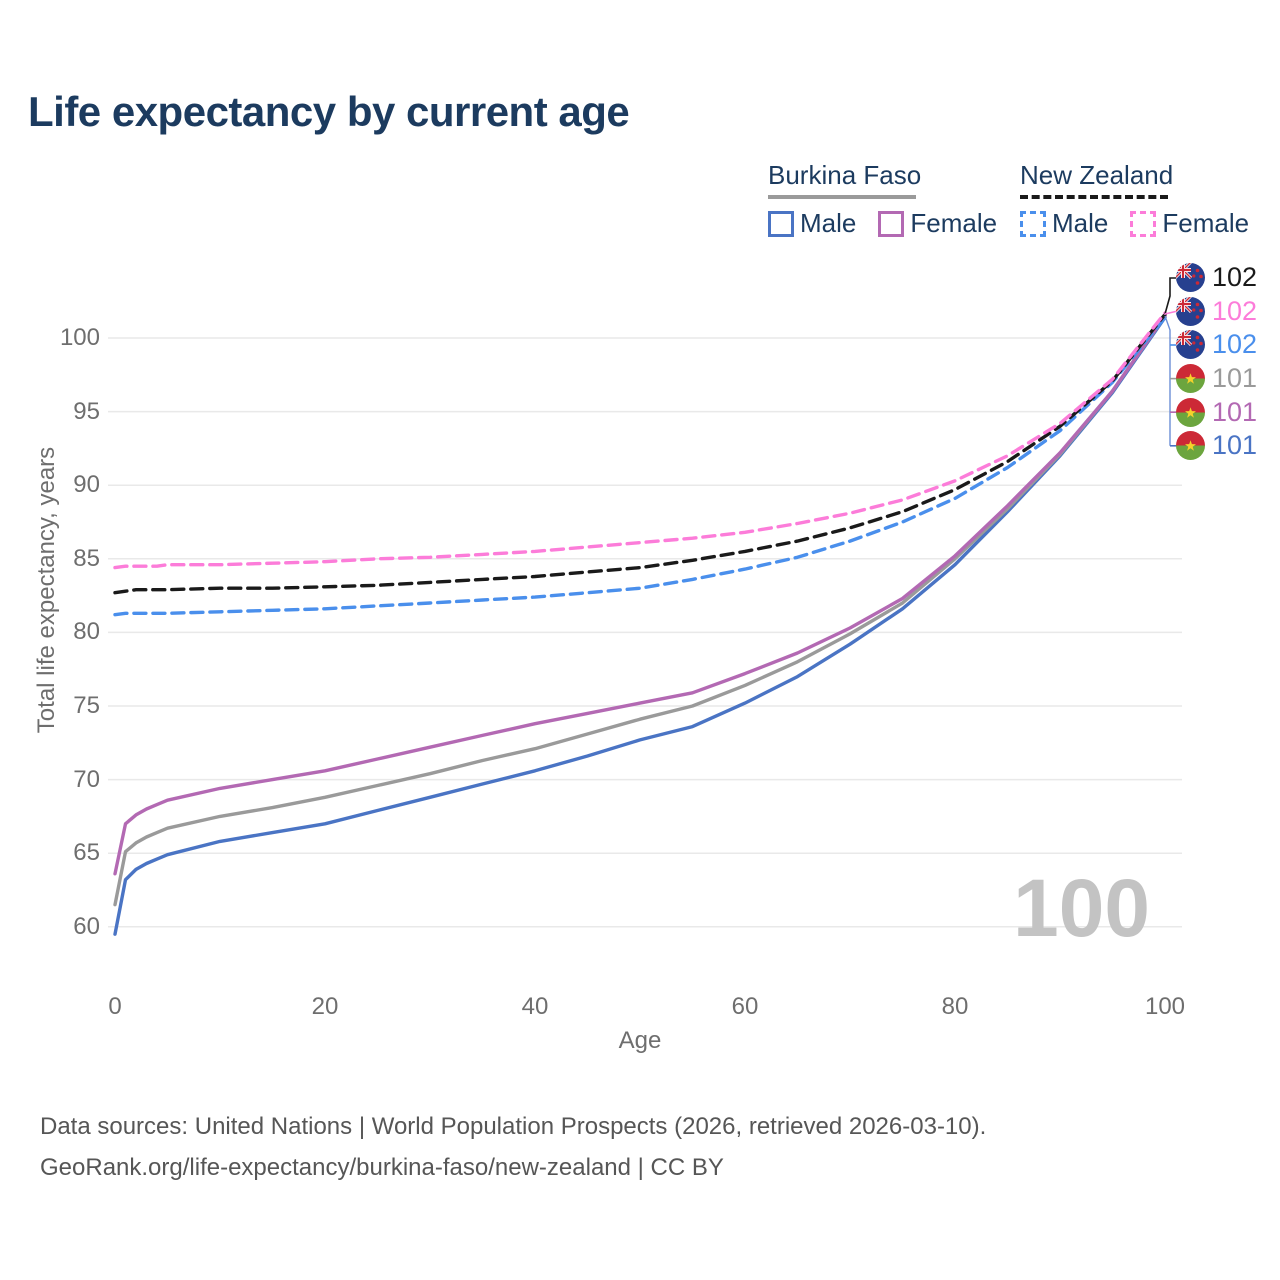 The image size is (1280, 1280). I want to click on end-label-burkina-faso-male: 101, so click(1216, 446).